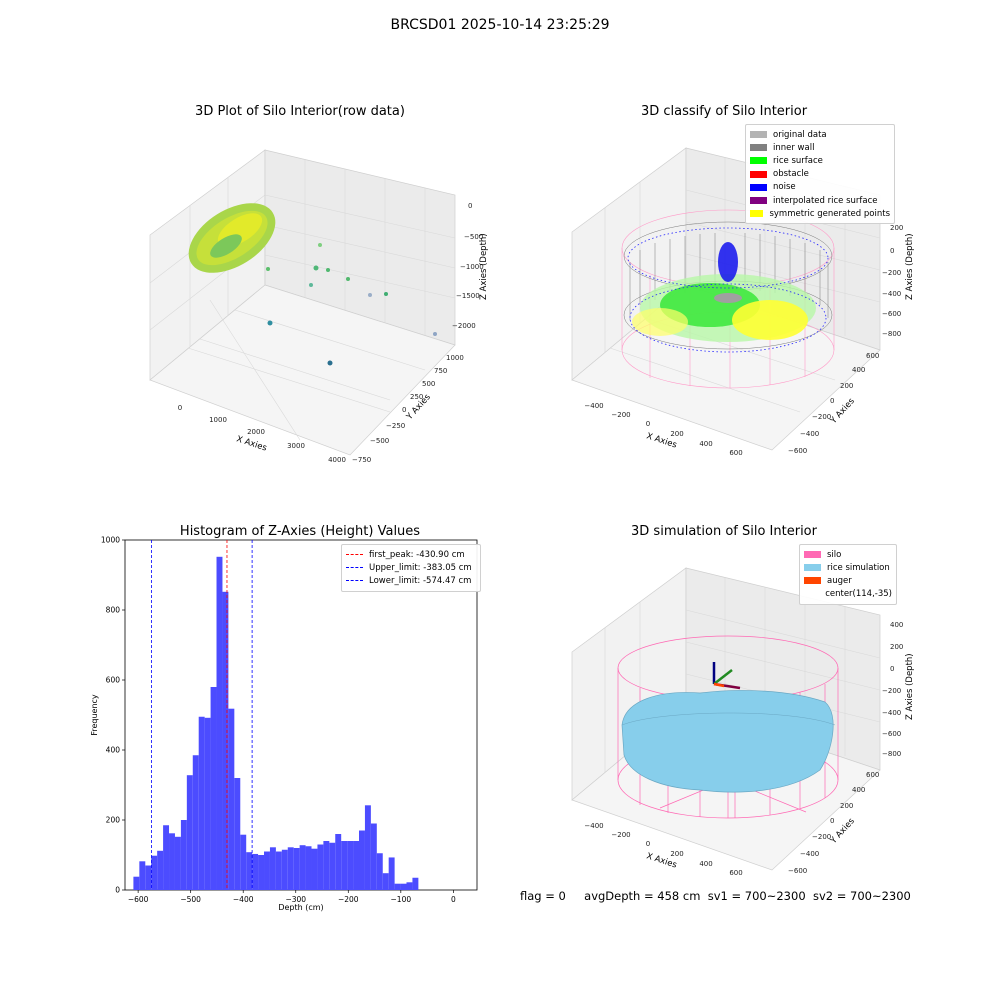  What do you see at coordinates (470, 206) in the screenshot?
I see `raw-ztick: 0` at bounding box center [470, 206].